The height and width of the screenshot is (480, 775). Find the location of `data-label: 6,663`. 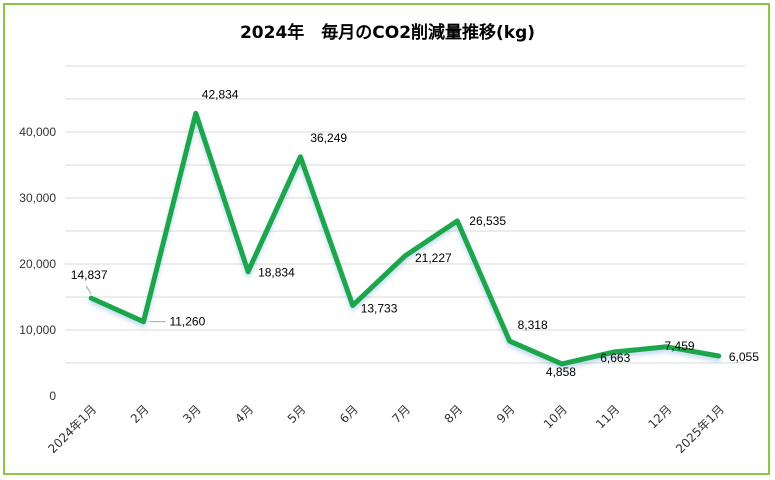

data-label: 6,663 is located at coordinates (615, 358).